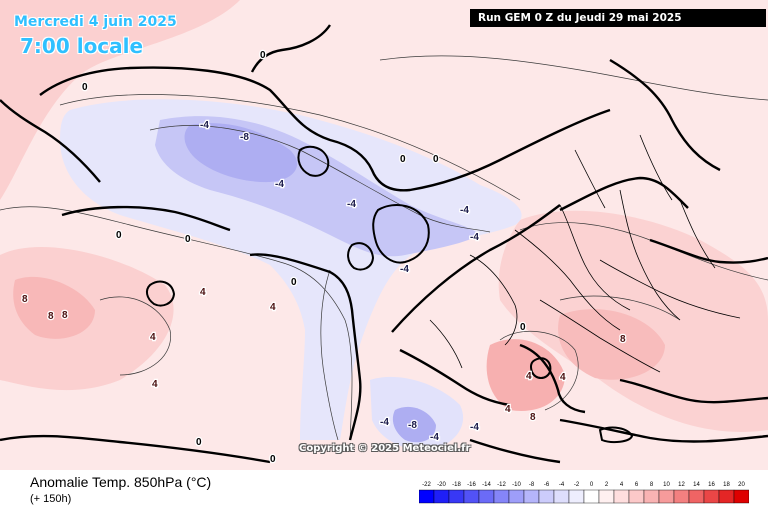 The image size is (768, 512). What do you see at coordinates (516, 485) in the screenshot?
I see `legend-tick-label: -10` at bounding box center [516, 485].